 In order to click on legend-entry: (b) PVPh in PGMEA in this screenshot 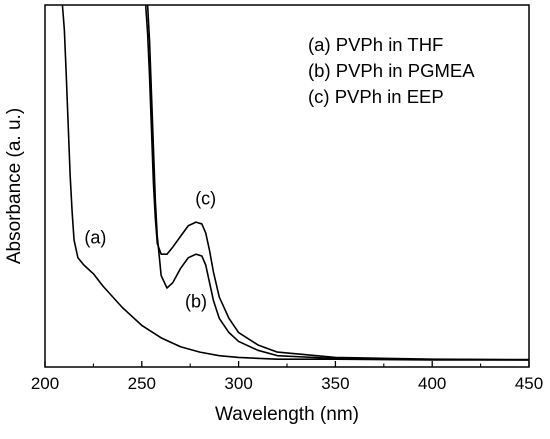, I will do `click(391, 70)`.